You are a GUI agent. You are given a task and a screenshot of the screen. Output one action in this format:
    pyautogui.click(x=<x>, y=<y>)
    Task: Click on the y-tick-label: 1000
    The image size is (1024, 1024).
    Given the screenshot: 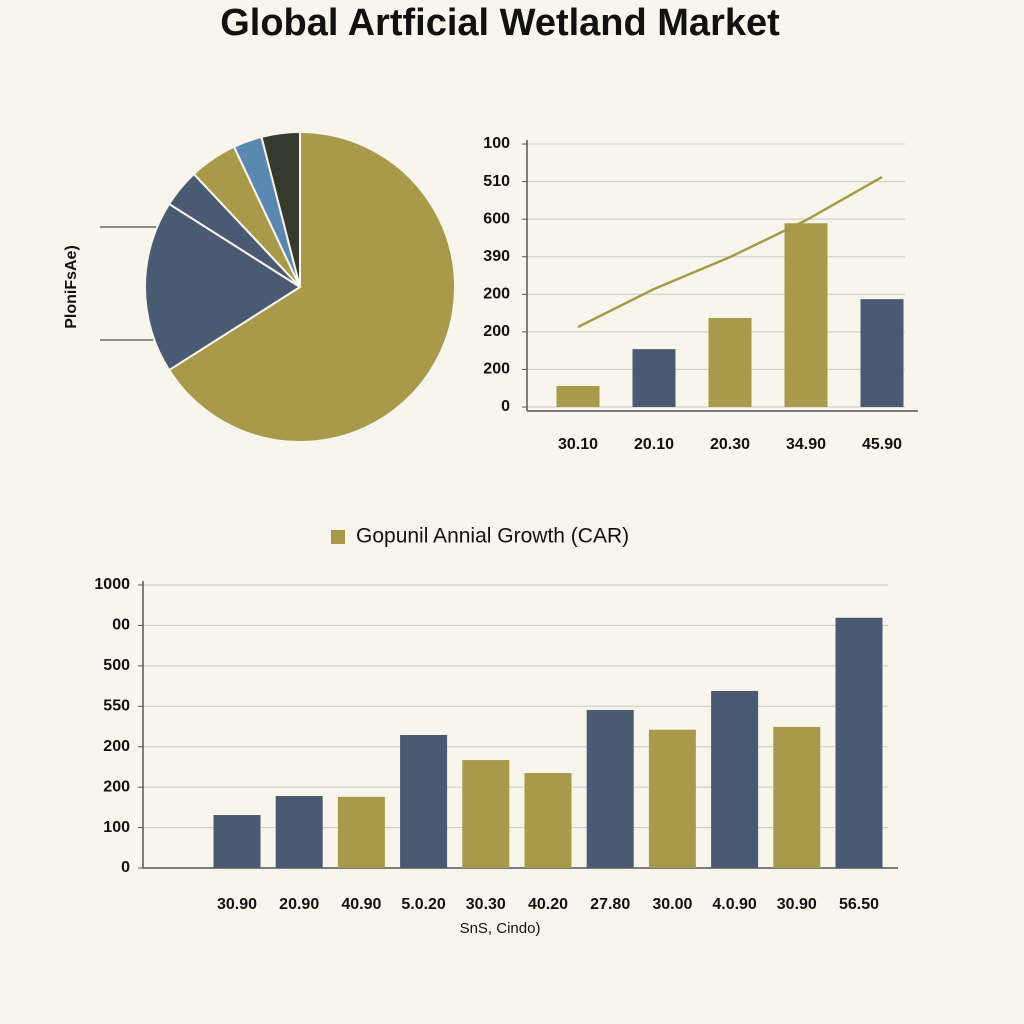 What is the action you would take?
    pyautogui.click(x=112, y=584)
    